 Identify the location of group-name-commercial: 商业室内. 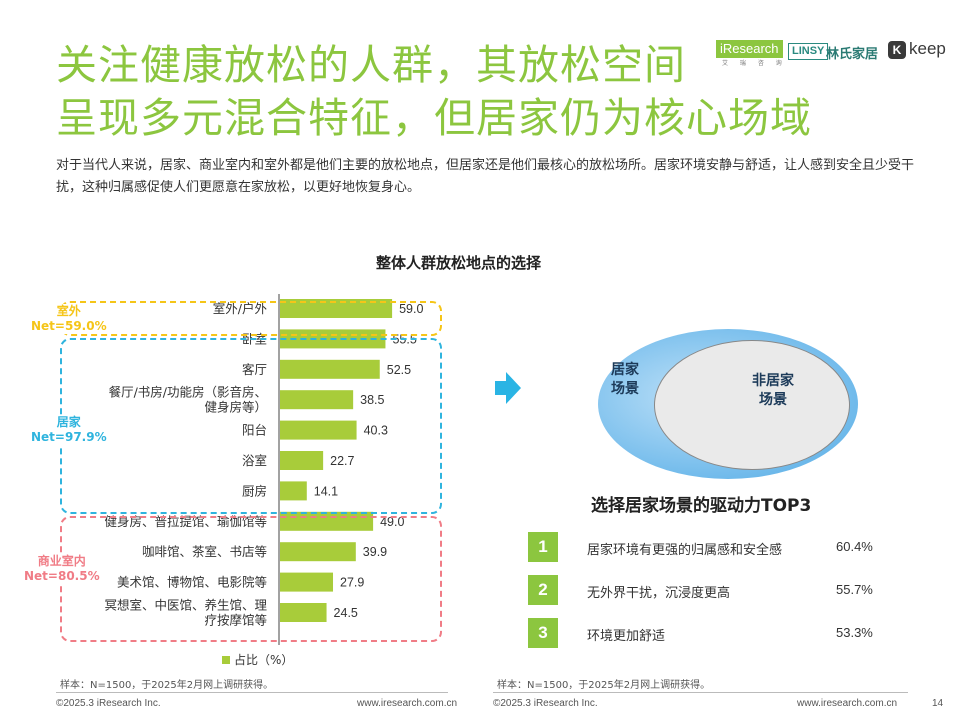
(61, 561).